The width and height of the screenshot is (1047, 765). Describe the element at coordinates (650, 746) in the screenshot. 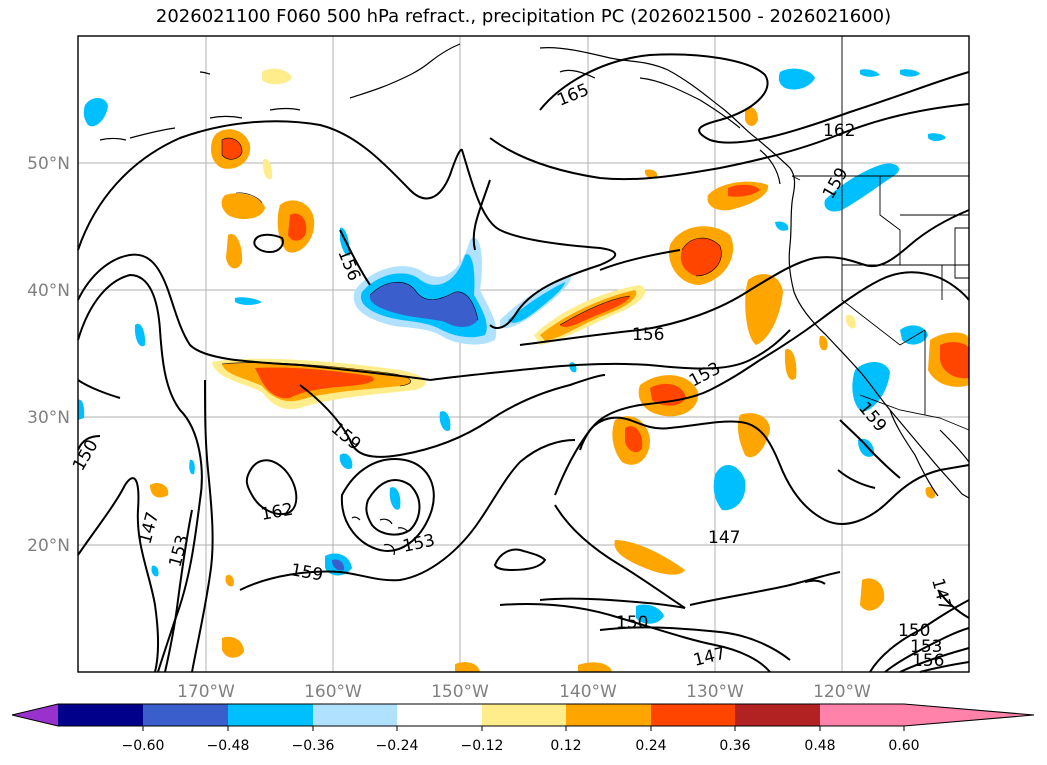

I see `colorbar-tick-label: 0.24` at that location.